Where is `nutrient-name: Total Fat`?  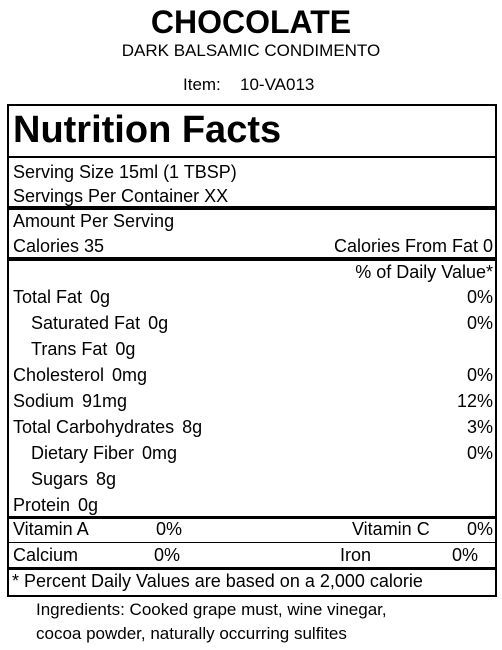 nutrient-name: Total Fat is located at coordinates (48, 297).